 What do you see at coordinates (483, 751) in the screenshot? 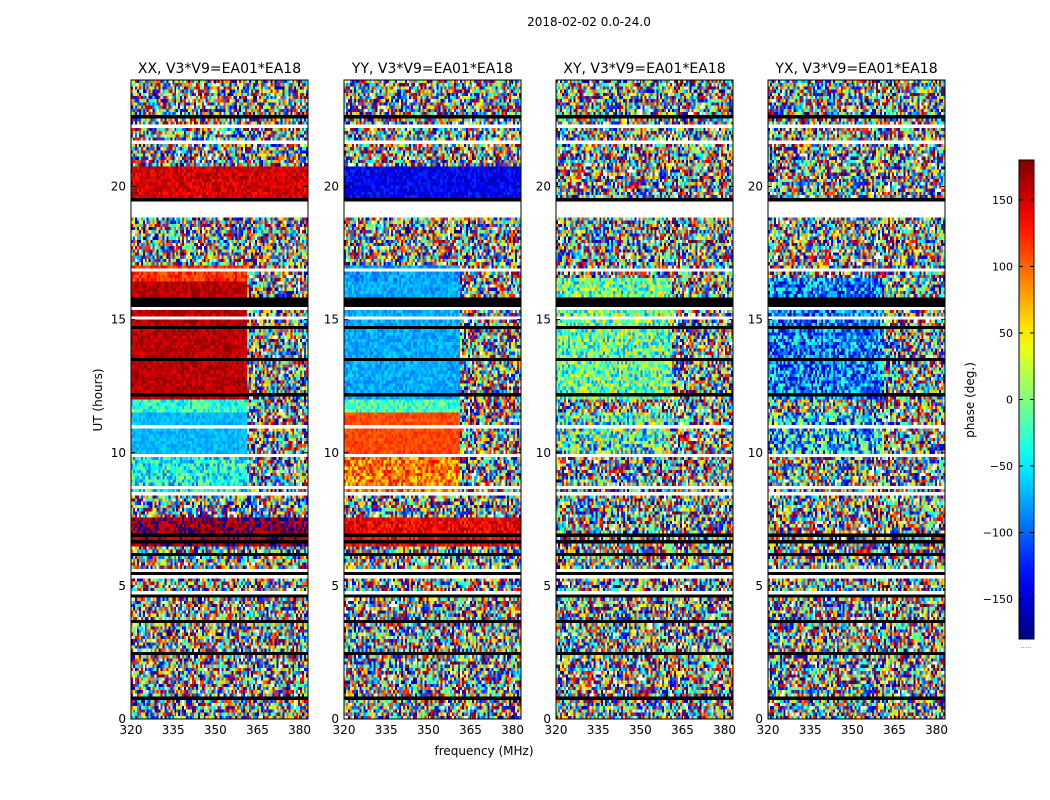
I see `x-axis-label: frequency (MHz)` at bounding box center [483, 751].